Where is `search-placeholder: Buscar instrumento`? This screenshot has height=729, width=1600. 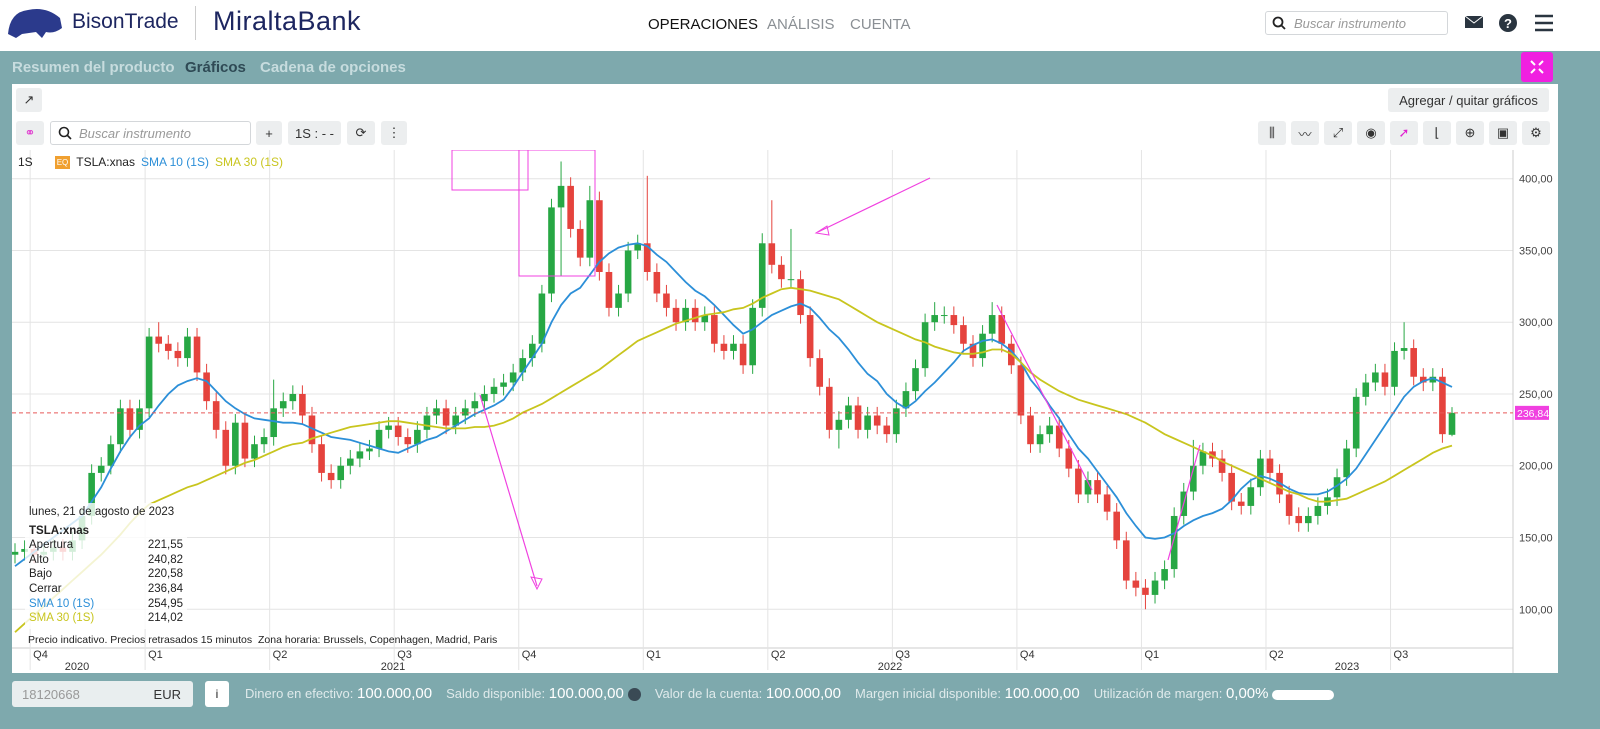
search-placeholder: Buscar instrumento is located at coordinates (135, 133).